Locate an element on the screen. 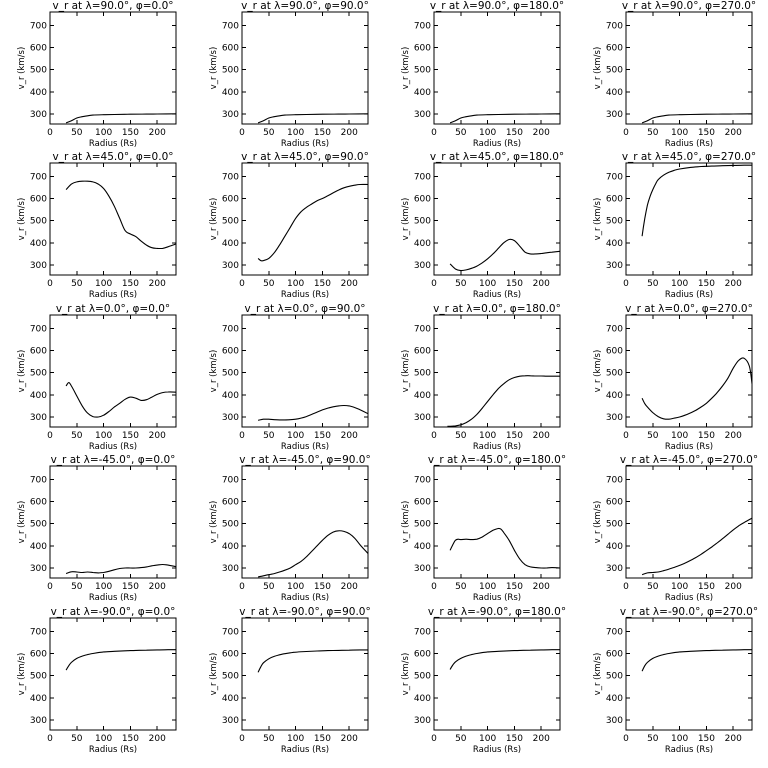 The width and height of the screenshot is (768, 768). panel-title: v_r at λ=90.0°, φ=0.0° is located at coordinates (113, 6).